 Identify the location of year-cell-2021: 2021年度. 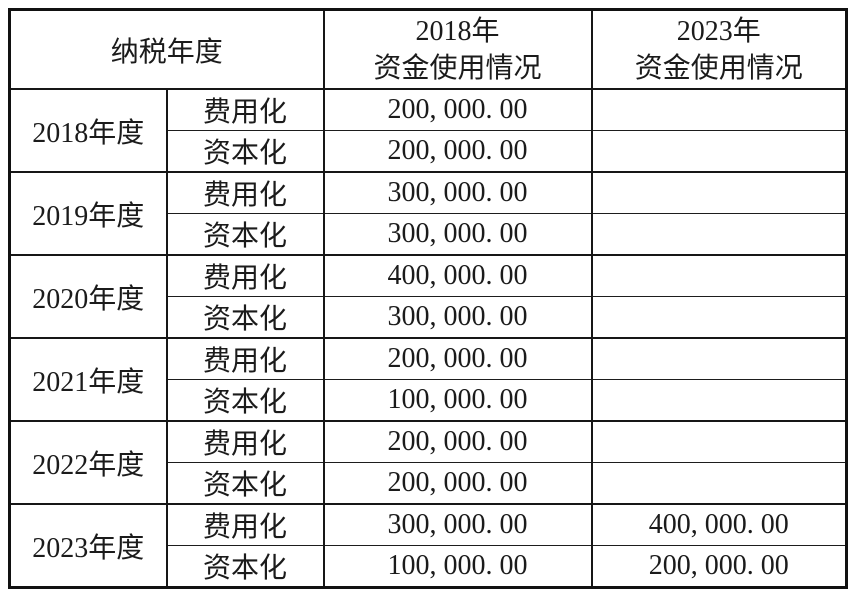
(88, 379).